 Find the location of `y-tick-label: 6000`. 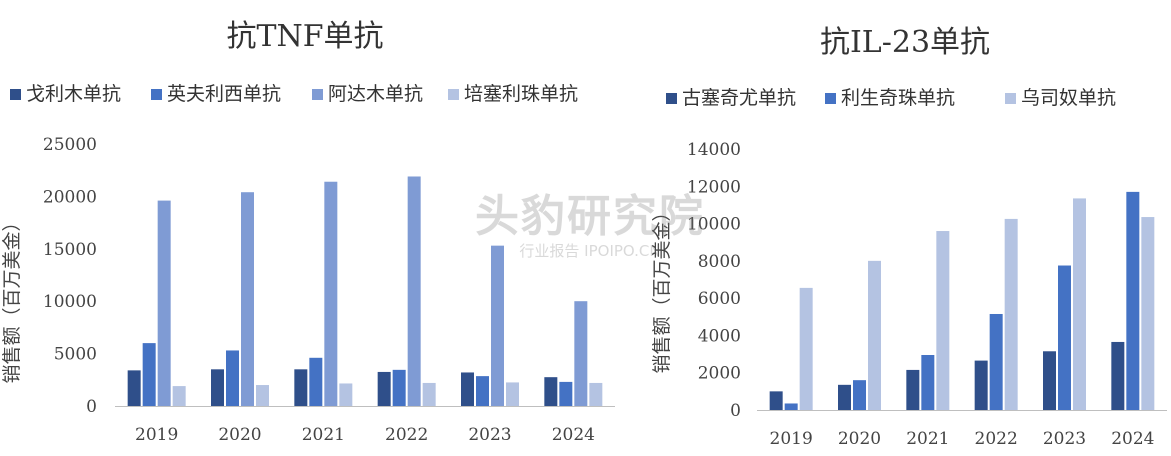

y-tick-label: 6000 is located at coordinates (719, 299).